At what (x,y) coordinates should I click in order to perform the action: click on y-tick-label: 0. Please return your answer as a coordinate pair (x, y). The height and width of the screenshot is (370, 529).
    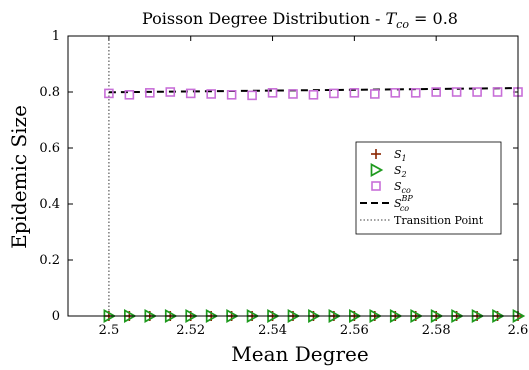
    Looking at the image, I should click on (56, 316).